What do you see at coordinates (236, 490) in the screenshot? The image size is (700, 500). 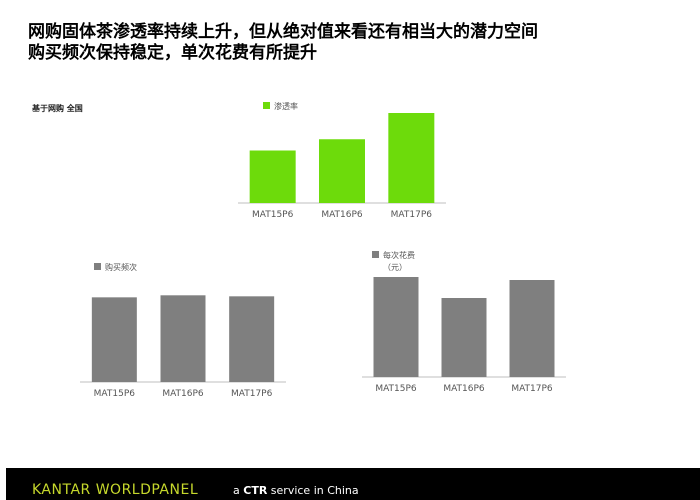 I see `tagline-prefix: a` at bounding box center [236, 490].